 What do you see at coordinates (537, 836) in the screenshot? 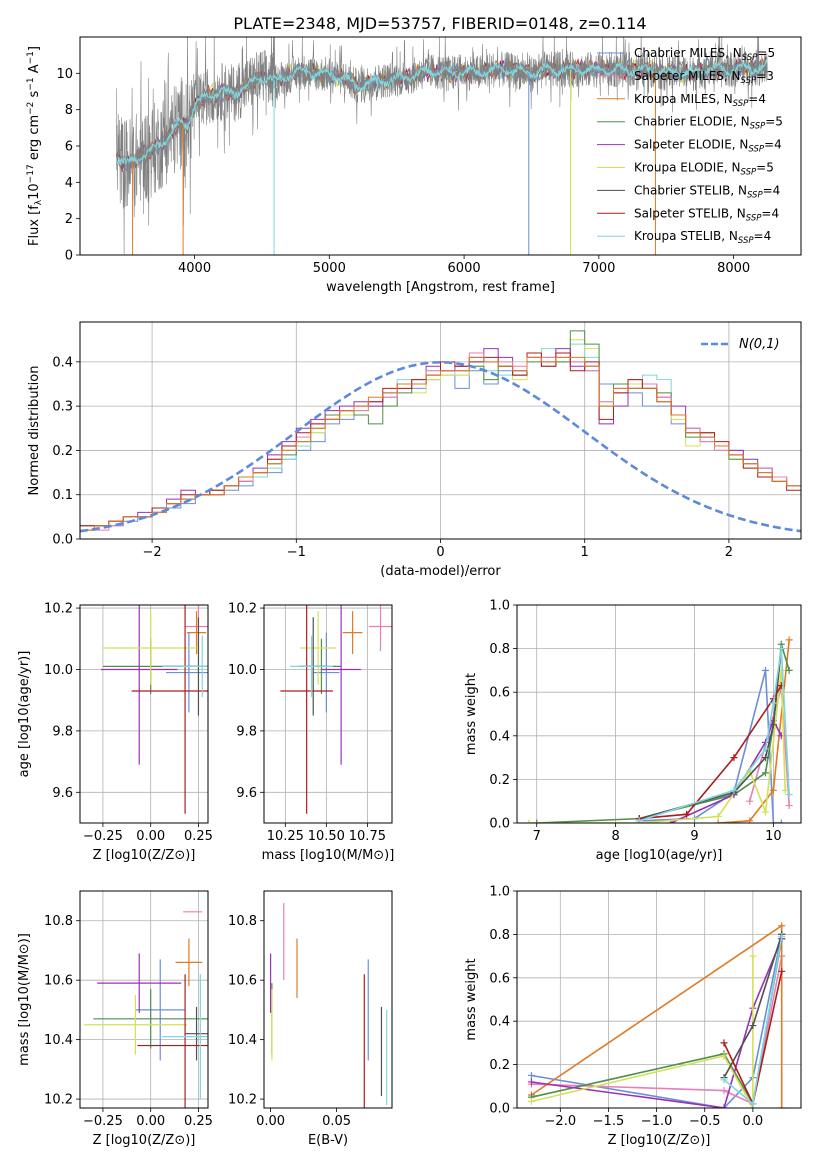
I see `x-tick-label: 7` at bounding box center [537, 836].